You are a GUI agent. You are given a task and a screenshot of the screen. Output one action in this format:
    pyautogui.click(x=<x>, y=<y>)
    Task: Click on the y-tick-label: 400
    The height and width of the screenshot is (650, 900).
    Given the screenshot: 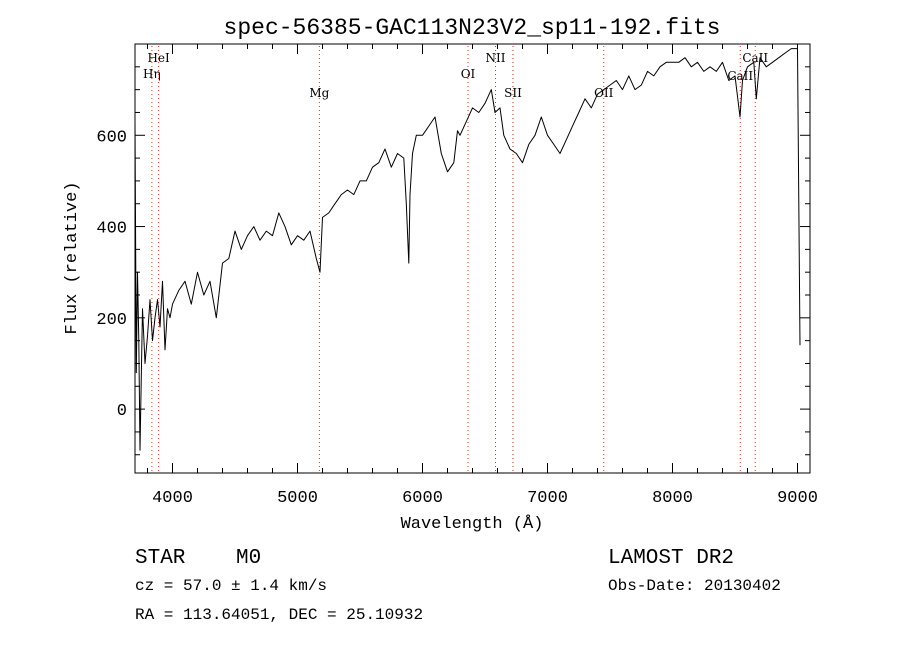 What is the action you would take?
    pyautogui.click(x=111, y=229)
    